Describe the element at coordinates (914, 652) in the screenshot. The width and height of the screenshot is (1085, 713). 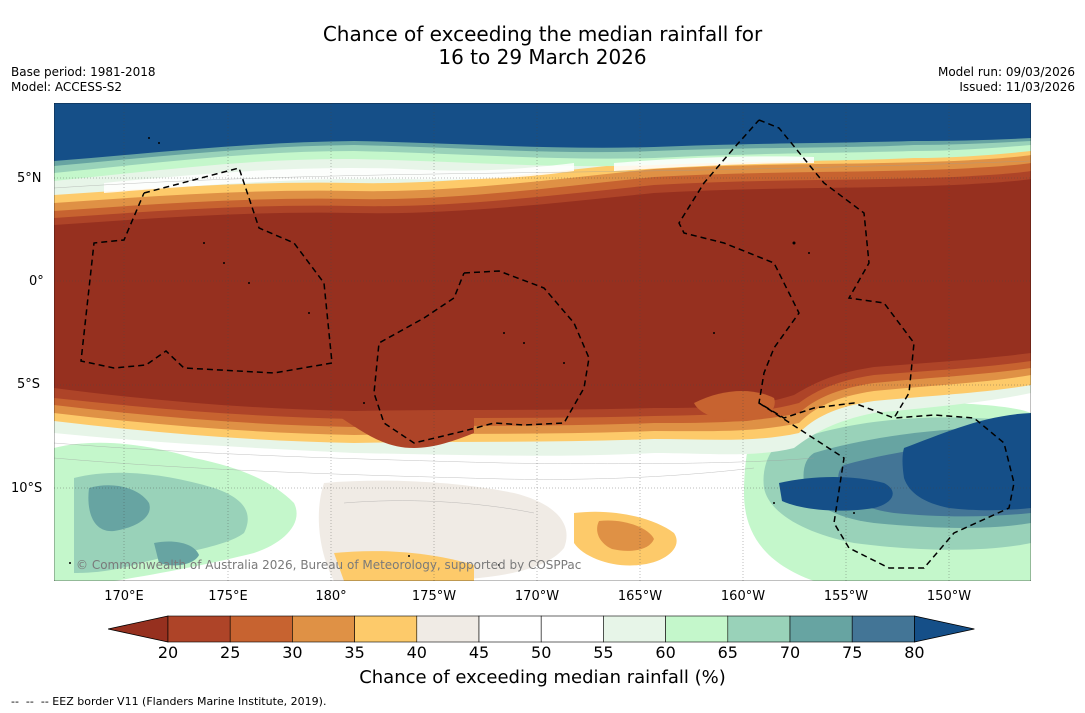
I see `colorbar-tick-label: 80` at that location.